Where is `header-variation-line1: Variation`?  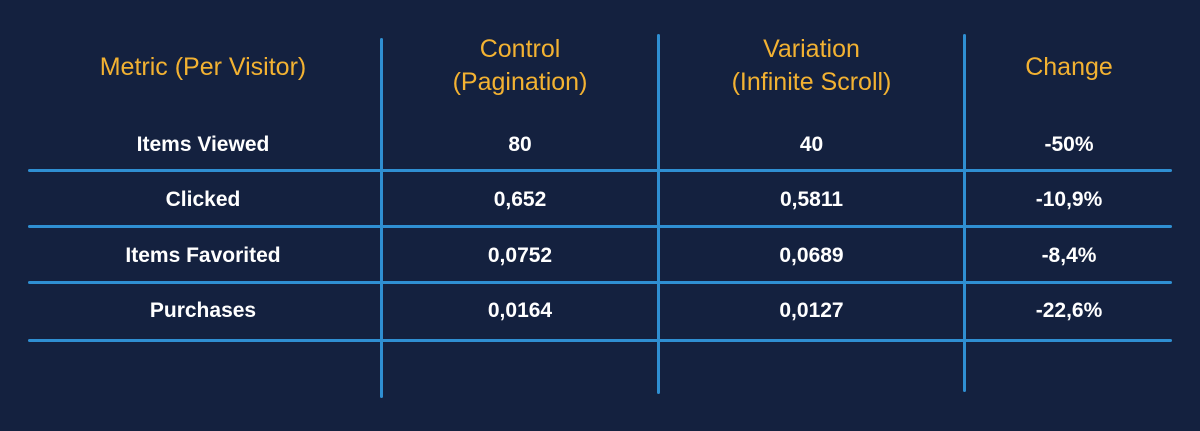
header-variation-line1: Variation is located at coordinates (811, 49).